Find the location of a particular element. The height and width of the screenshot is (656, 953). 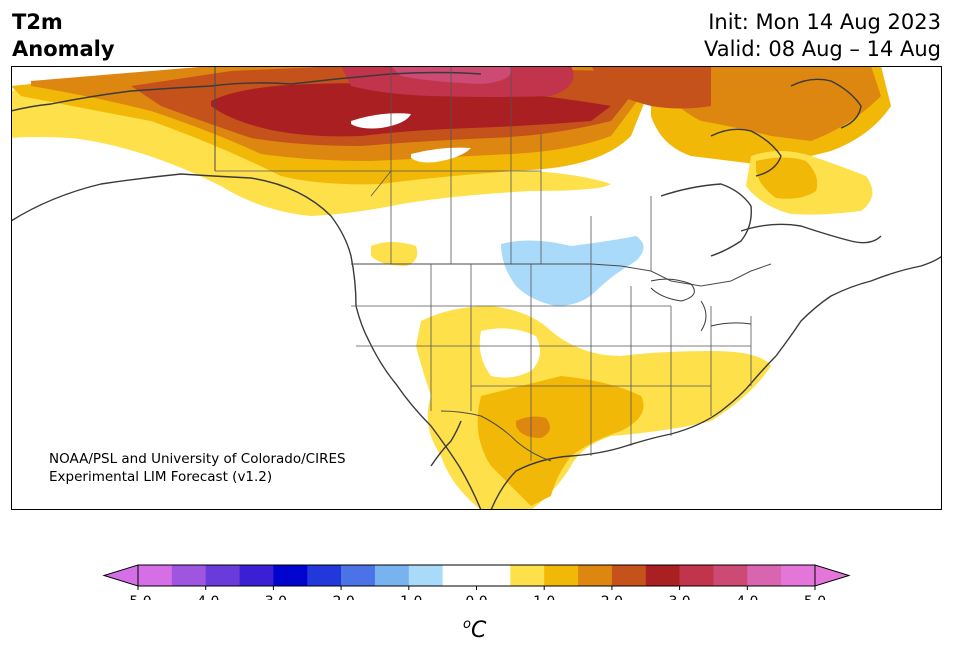

anomaly-contour-south-1.5 is located at coordinates (533, 427).